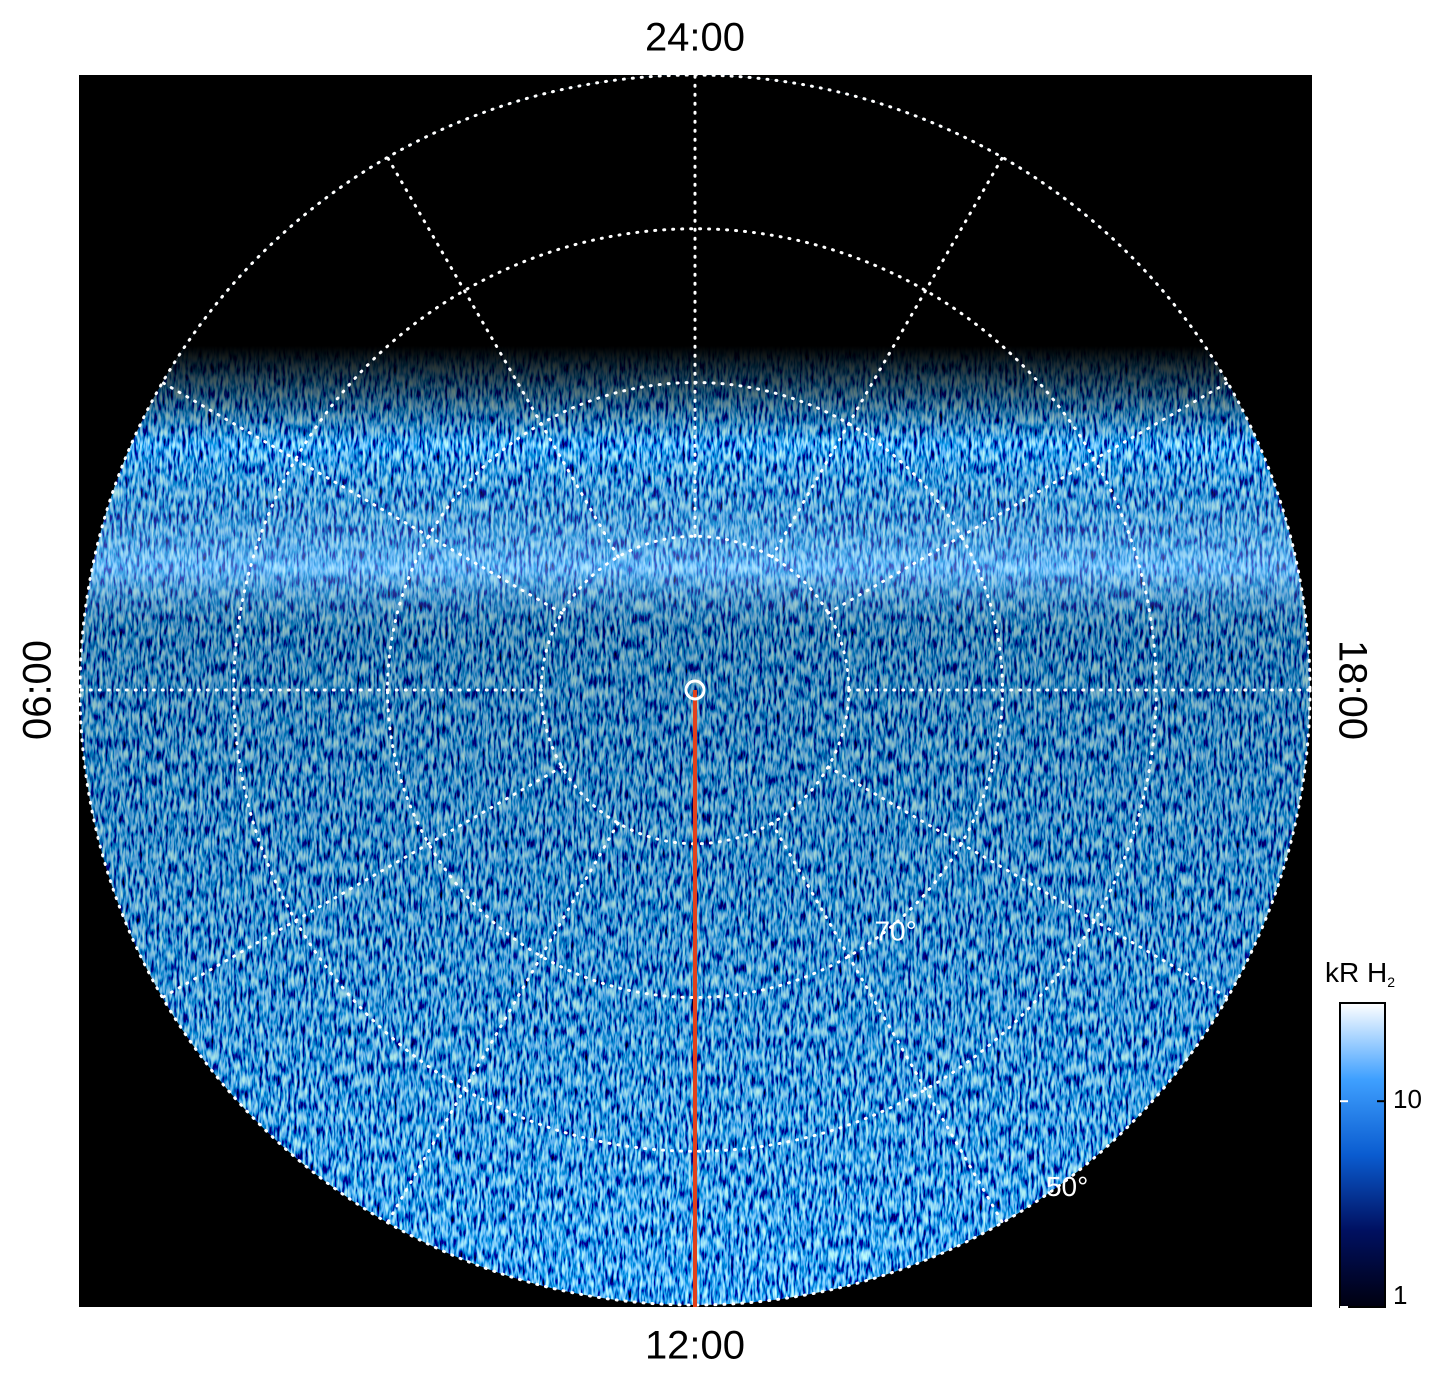 This screenshot has width=1447, height=1384. Describe the element at coordinates (1362, 1155) in the screenshot. I see `colorbar` at that location.